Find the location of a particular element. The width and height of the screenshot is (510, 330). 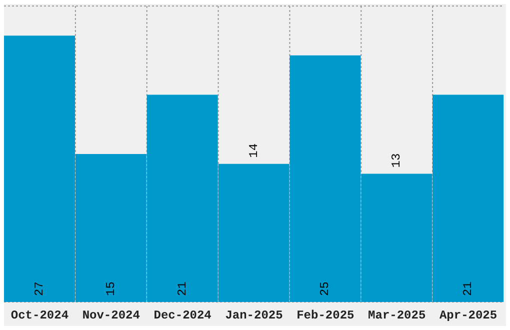

x-tick-label: Feb-2025 is located at coordinates (325, 315).